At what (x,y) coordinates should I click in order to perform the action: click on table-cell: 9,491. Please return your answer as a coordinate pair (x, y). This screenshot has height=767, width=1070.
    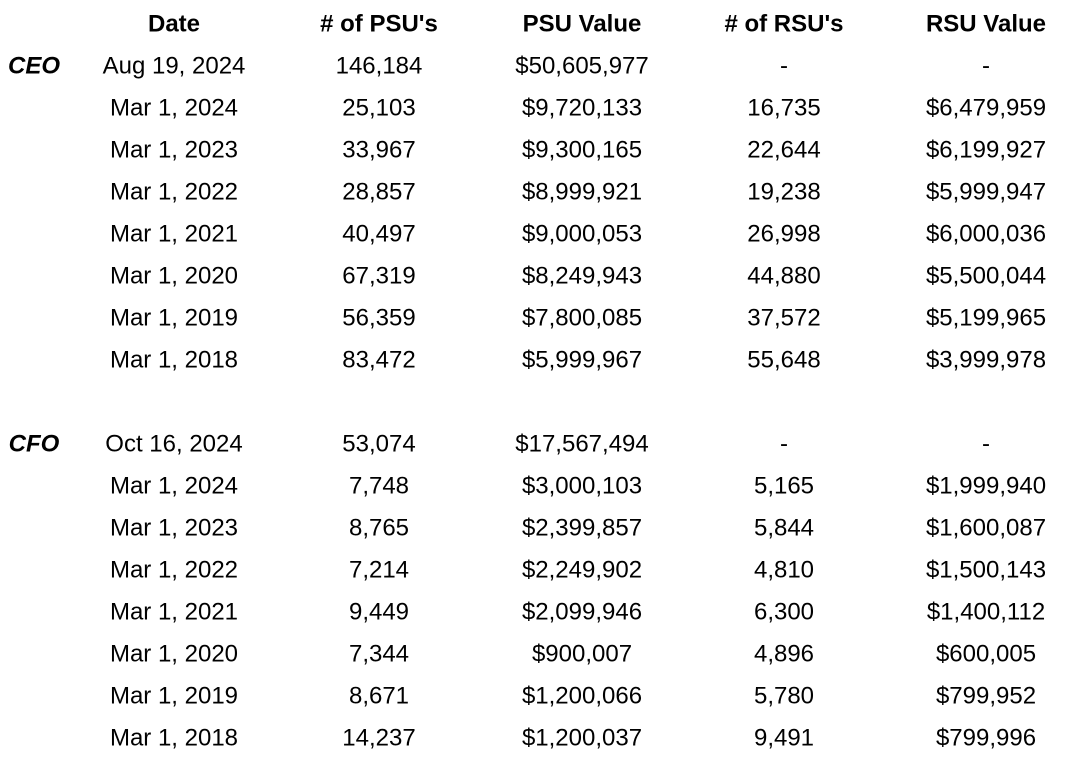
    Looking at the image, I should click on (784, 737).